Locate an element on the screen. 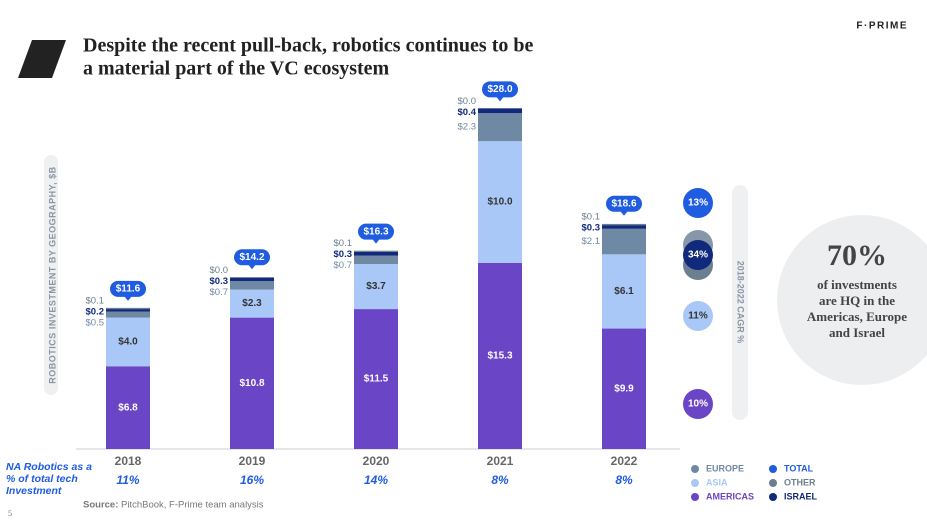  total-label: $28.0 is located at coordinates (499, 89).